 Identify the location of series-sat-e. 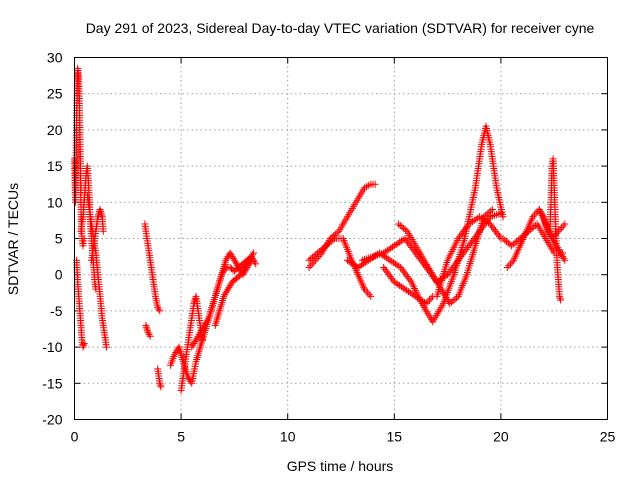
(97, 235).